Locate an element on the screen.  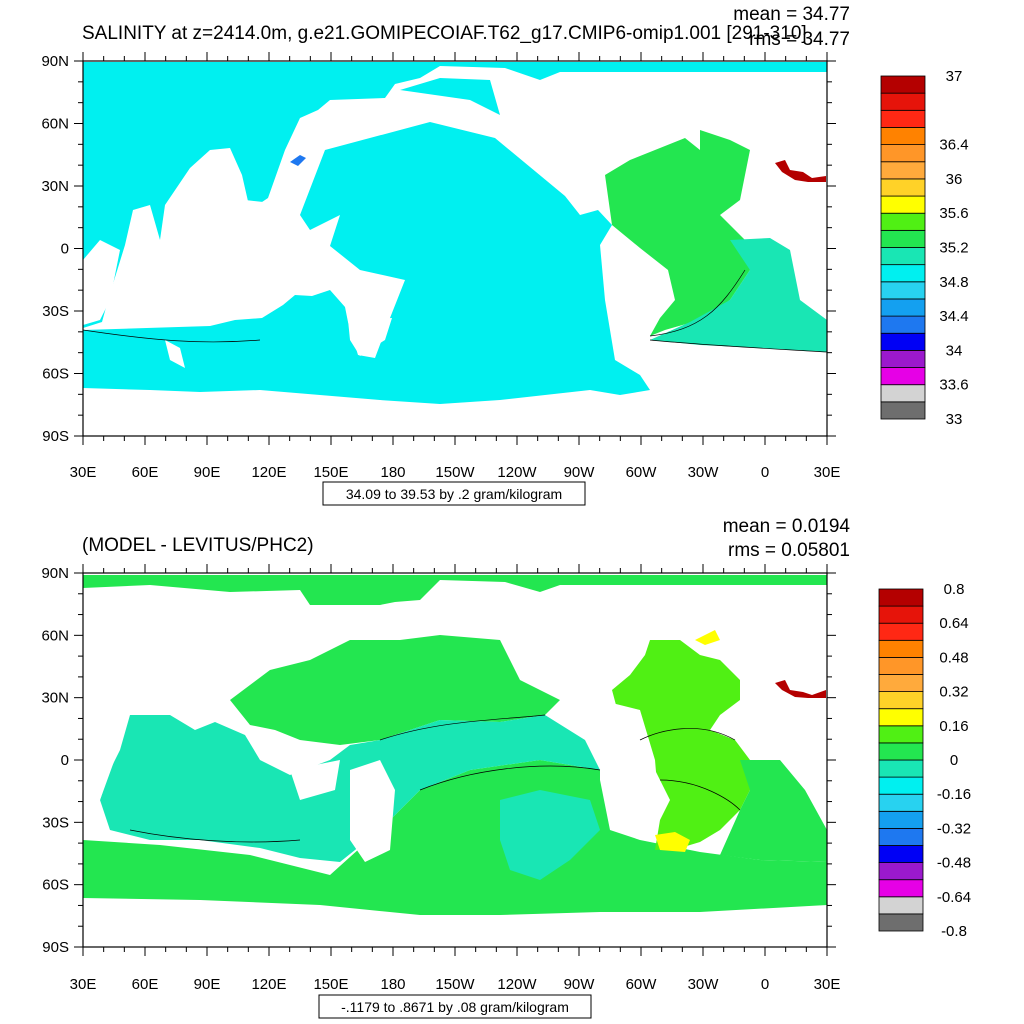
colorbar-label: 34.8 is located at coordinates (953, 282).